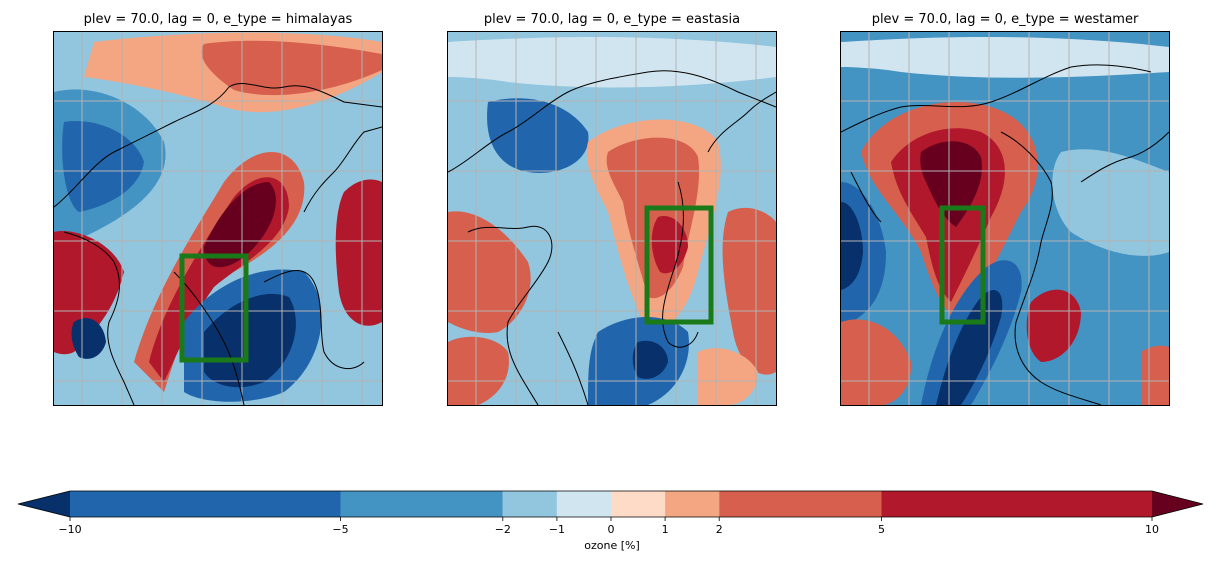  Describe the element at coordinates (556, 529) in the screenshot. I see `colorbar-tick-label: −1` at that location.